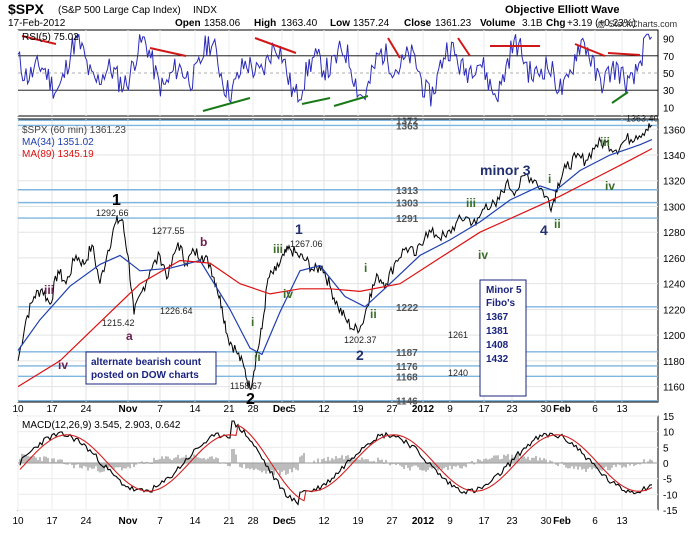 This screenshot has height=535, width=700. Describe the element at coordinates (128, 521) in the screenshot. I see `x-tick-label-bottom: Nov` at that location.